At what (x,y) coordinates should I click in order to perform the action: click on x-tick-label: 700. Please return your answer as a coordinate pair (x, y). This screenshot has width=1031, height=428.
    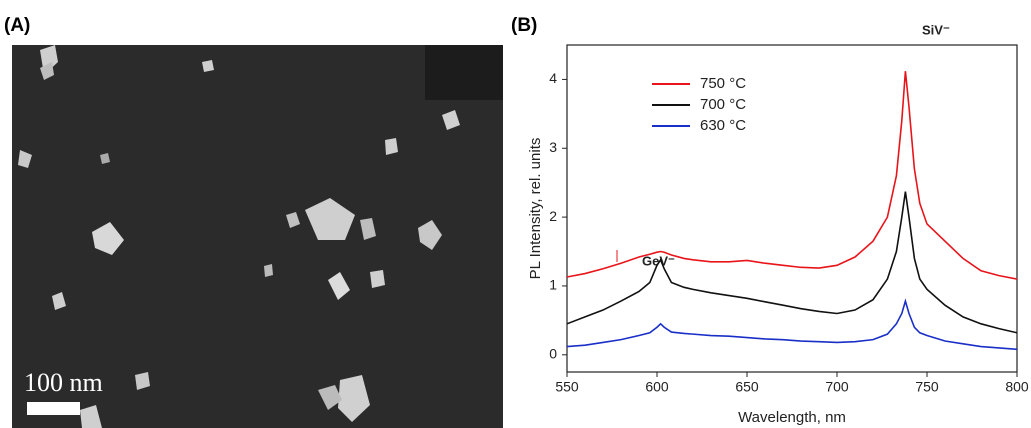
    Looking at the image, I should click on (837, 387).